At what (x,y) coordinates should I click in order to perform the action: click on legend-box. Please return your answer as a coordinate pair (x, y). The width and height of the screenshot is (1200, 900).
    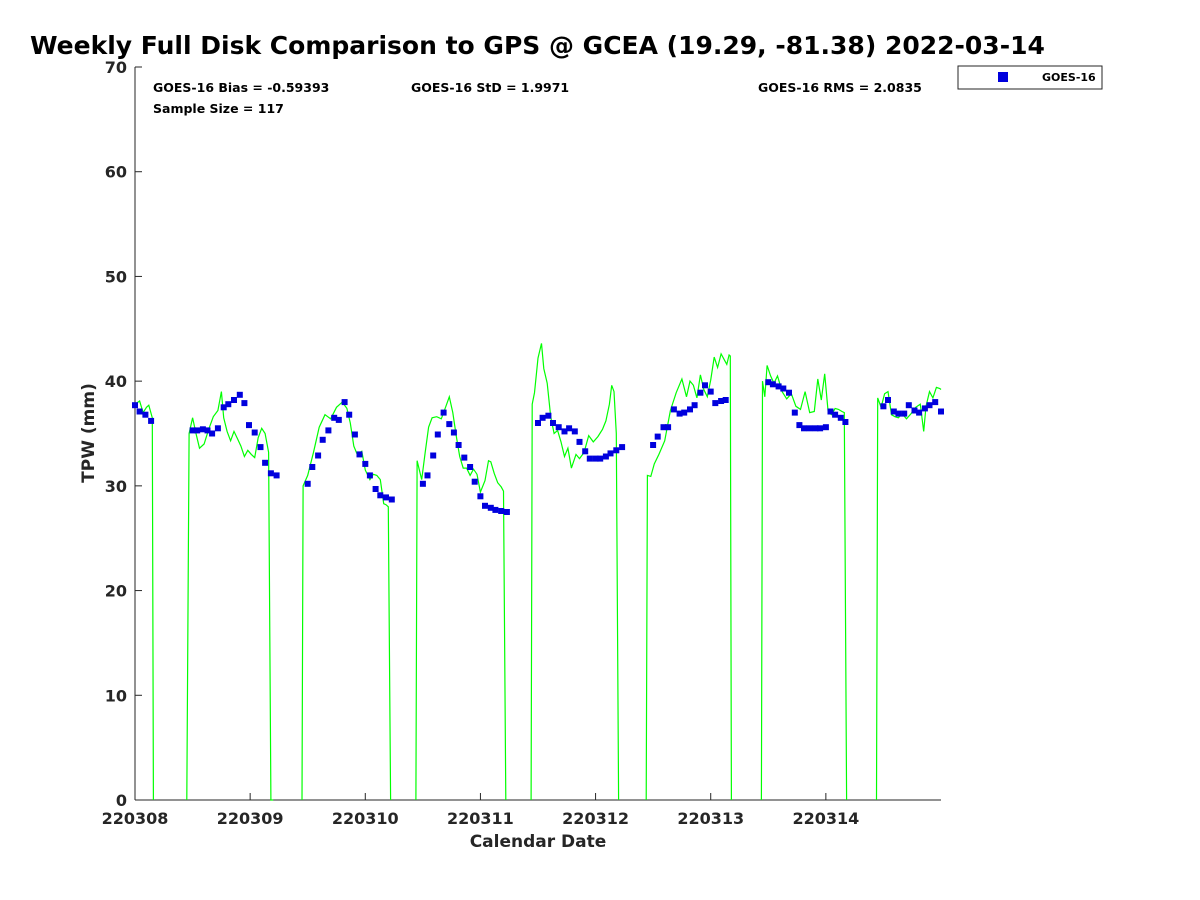
    Looking at the image, I should click on (1030, 77).